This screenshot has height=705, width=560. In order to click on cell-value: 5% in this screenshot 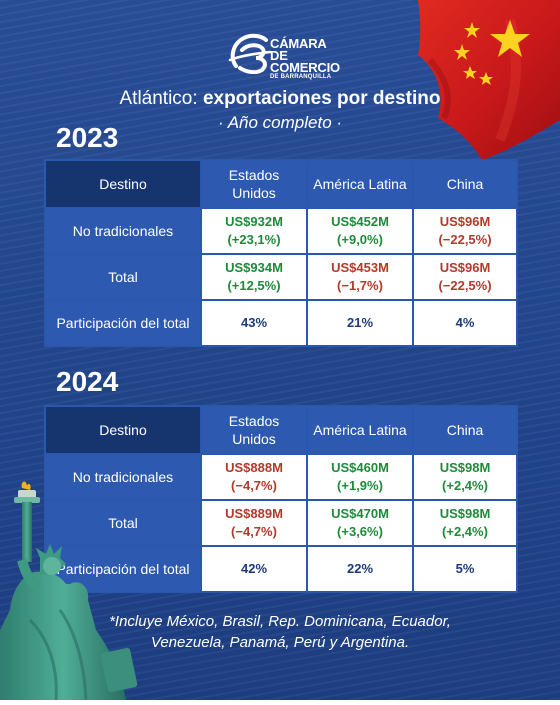, I will do `click(465, 568)`.